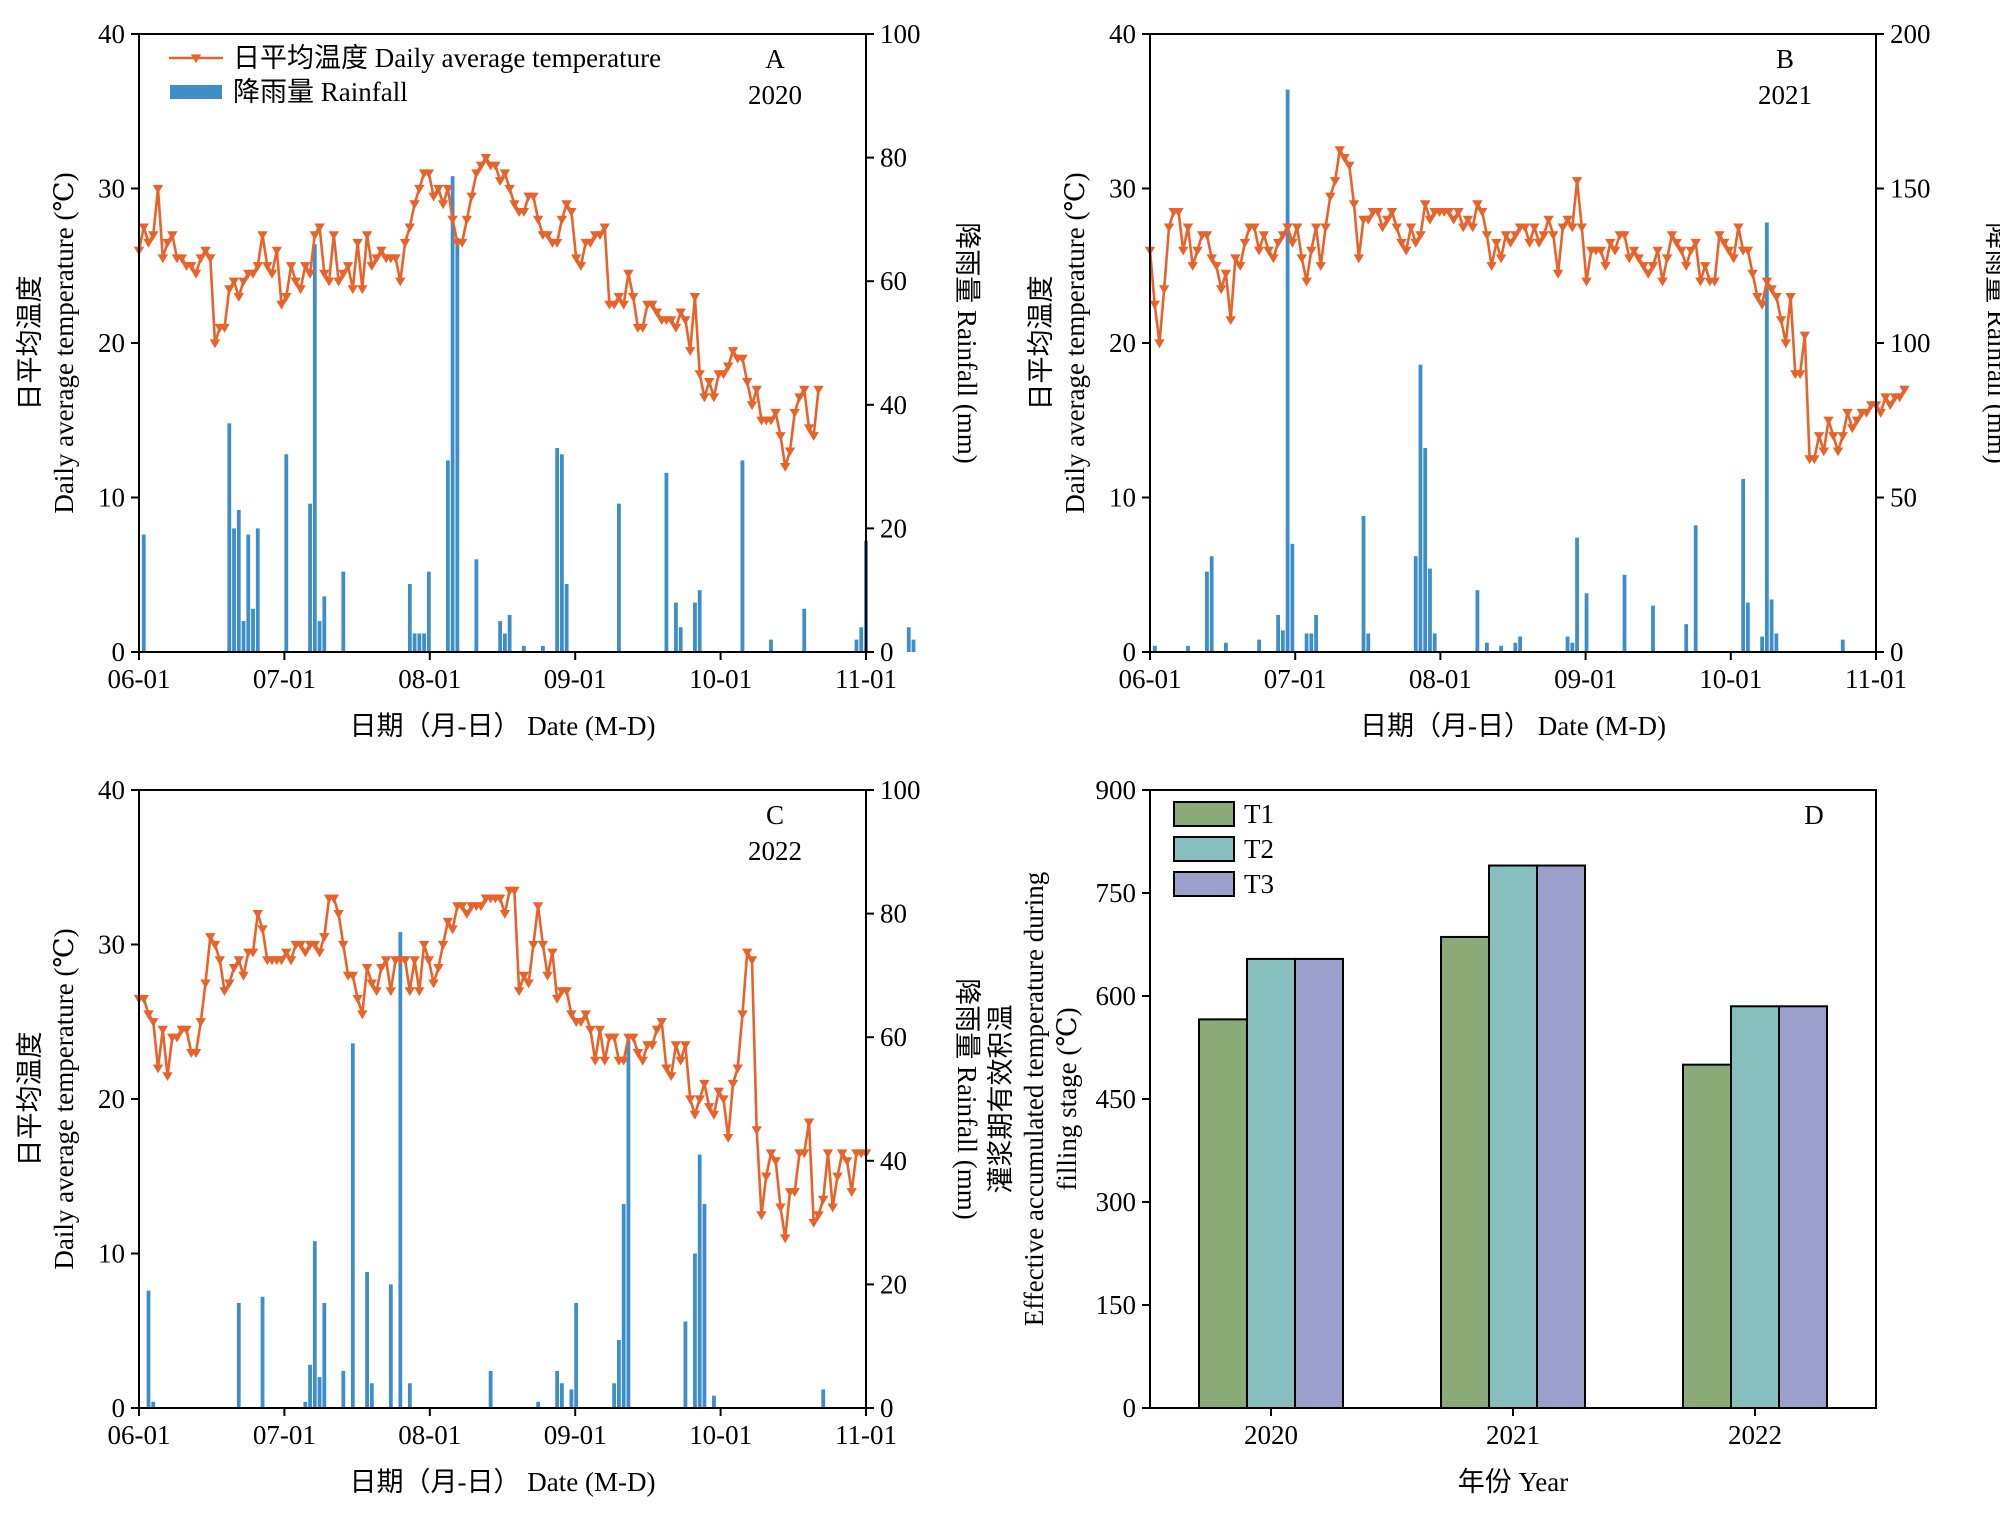 The image size is (2000, 1515). What do you see at coordinates (64, 342) in the screenshot?
I see `y-axis-label-en: Daily average temperature (℃)` at bounding box center [64, 342].